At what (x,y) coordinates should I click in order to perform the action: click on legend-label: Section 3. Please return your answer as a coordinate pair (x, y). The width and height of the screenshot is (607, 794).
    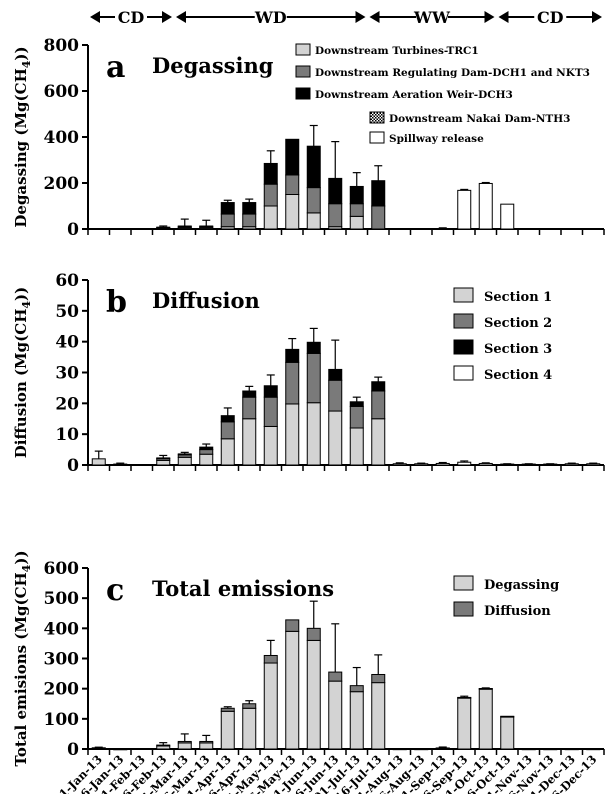
    Looking at the image, I should click on (518, 349).